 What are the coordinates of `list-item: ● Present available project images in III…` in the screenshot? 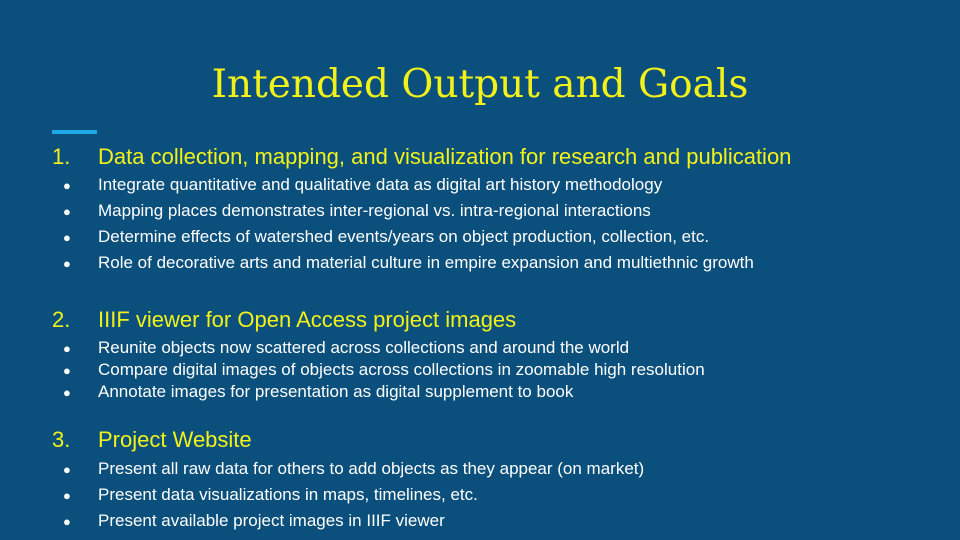 It's located at (492, 521).